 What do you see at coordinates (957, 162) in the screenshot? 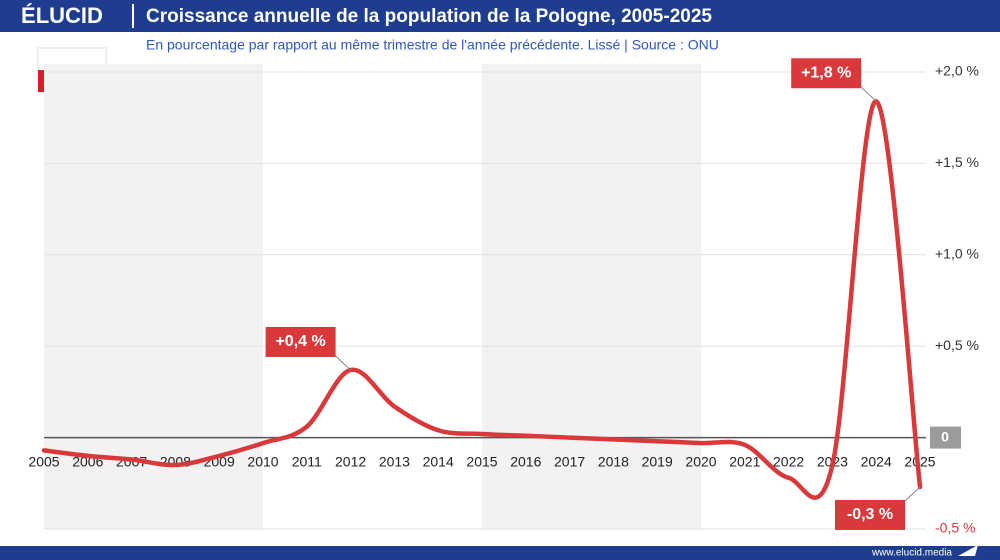
I see `y-tick-label: +1,5 %` at bounding box center [957, 162].